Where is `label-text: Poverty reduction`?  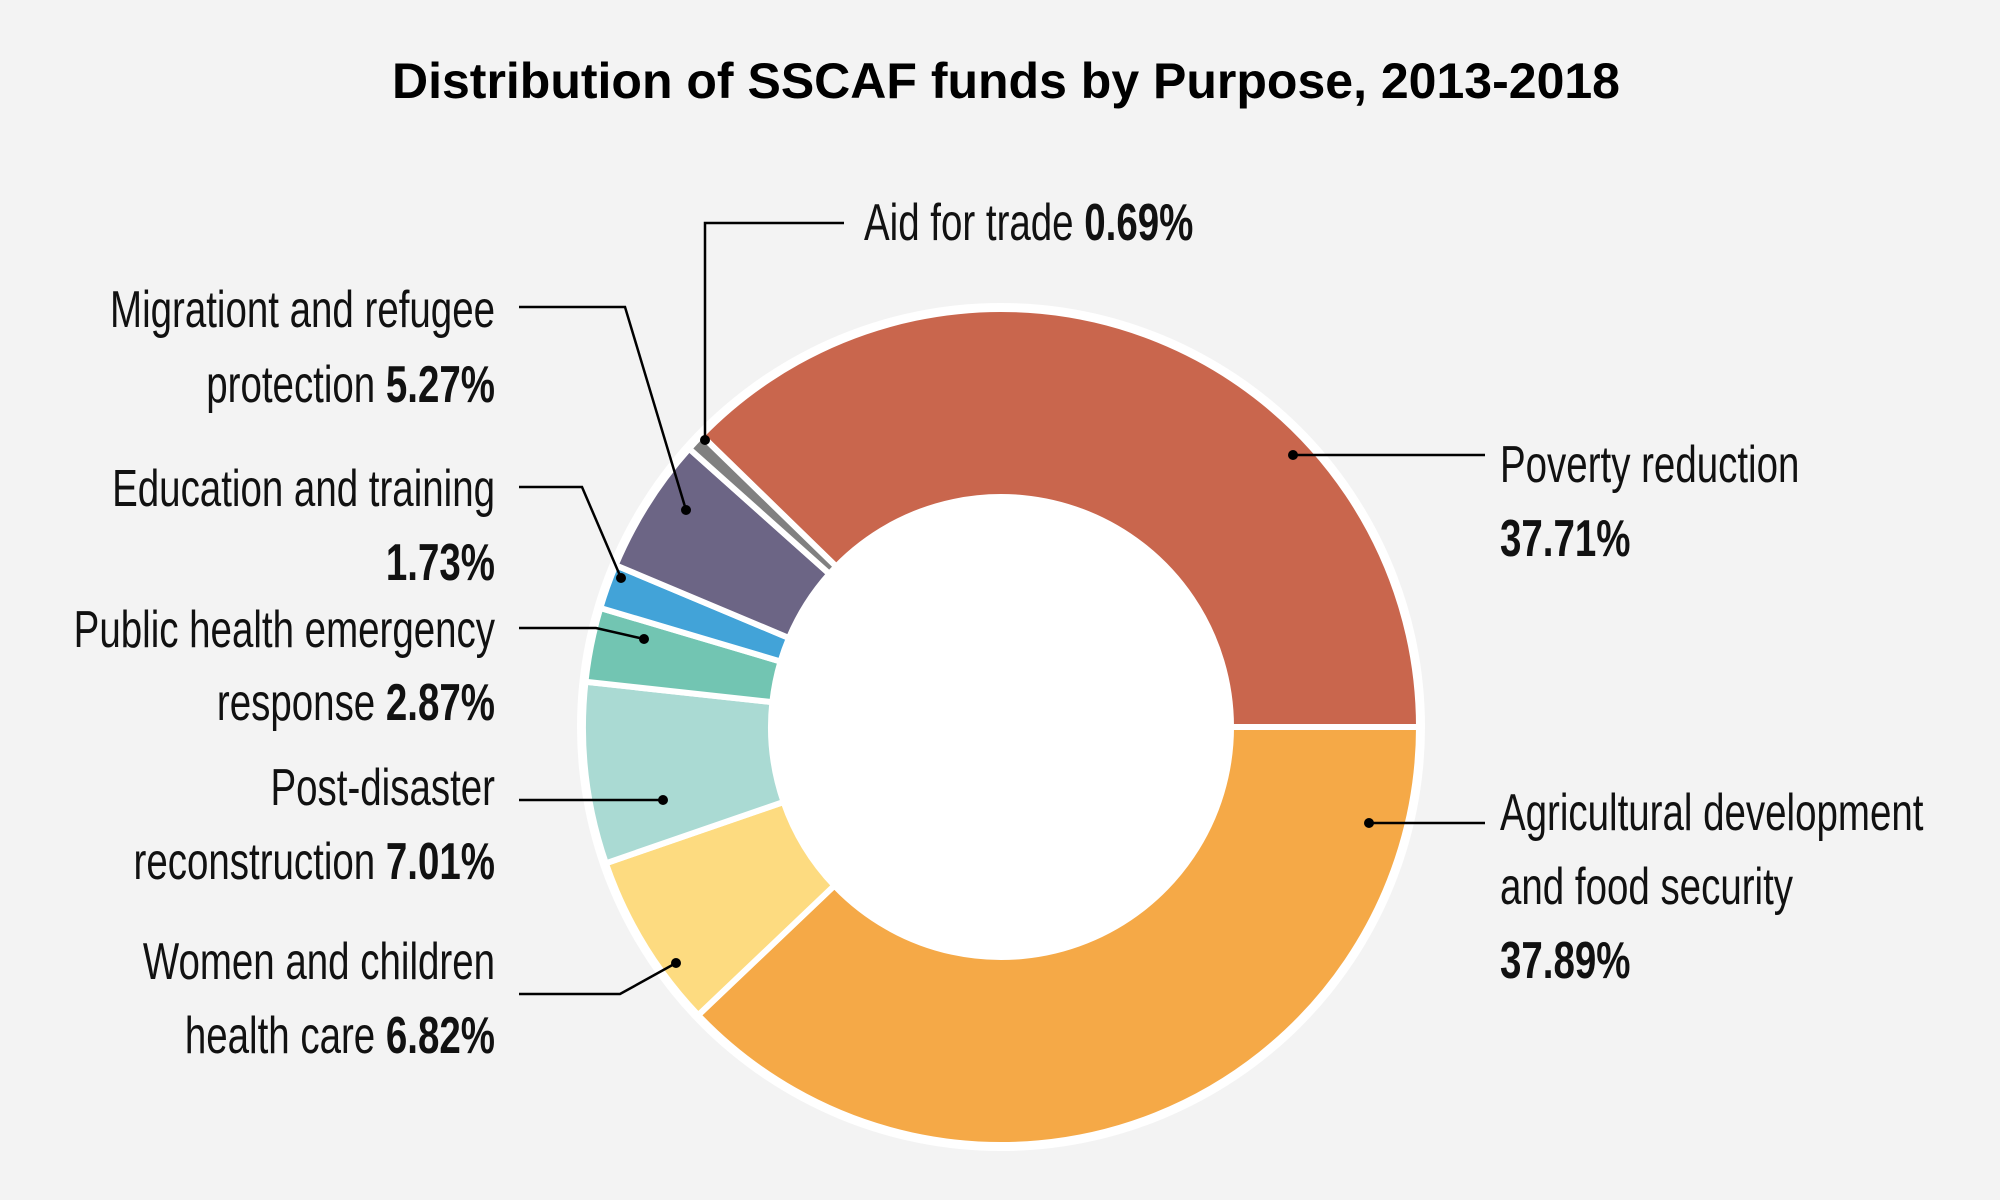 label-text: Poverty reduction is located at coordinates (1649, 464).